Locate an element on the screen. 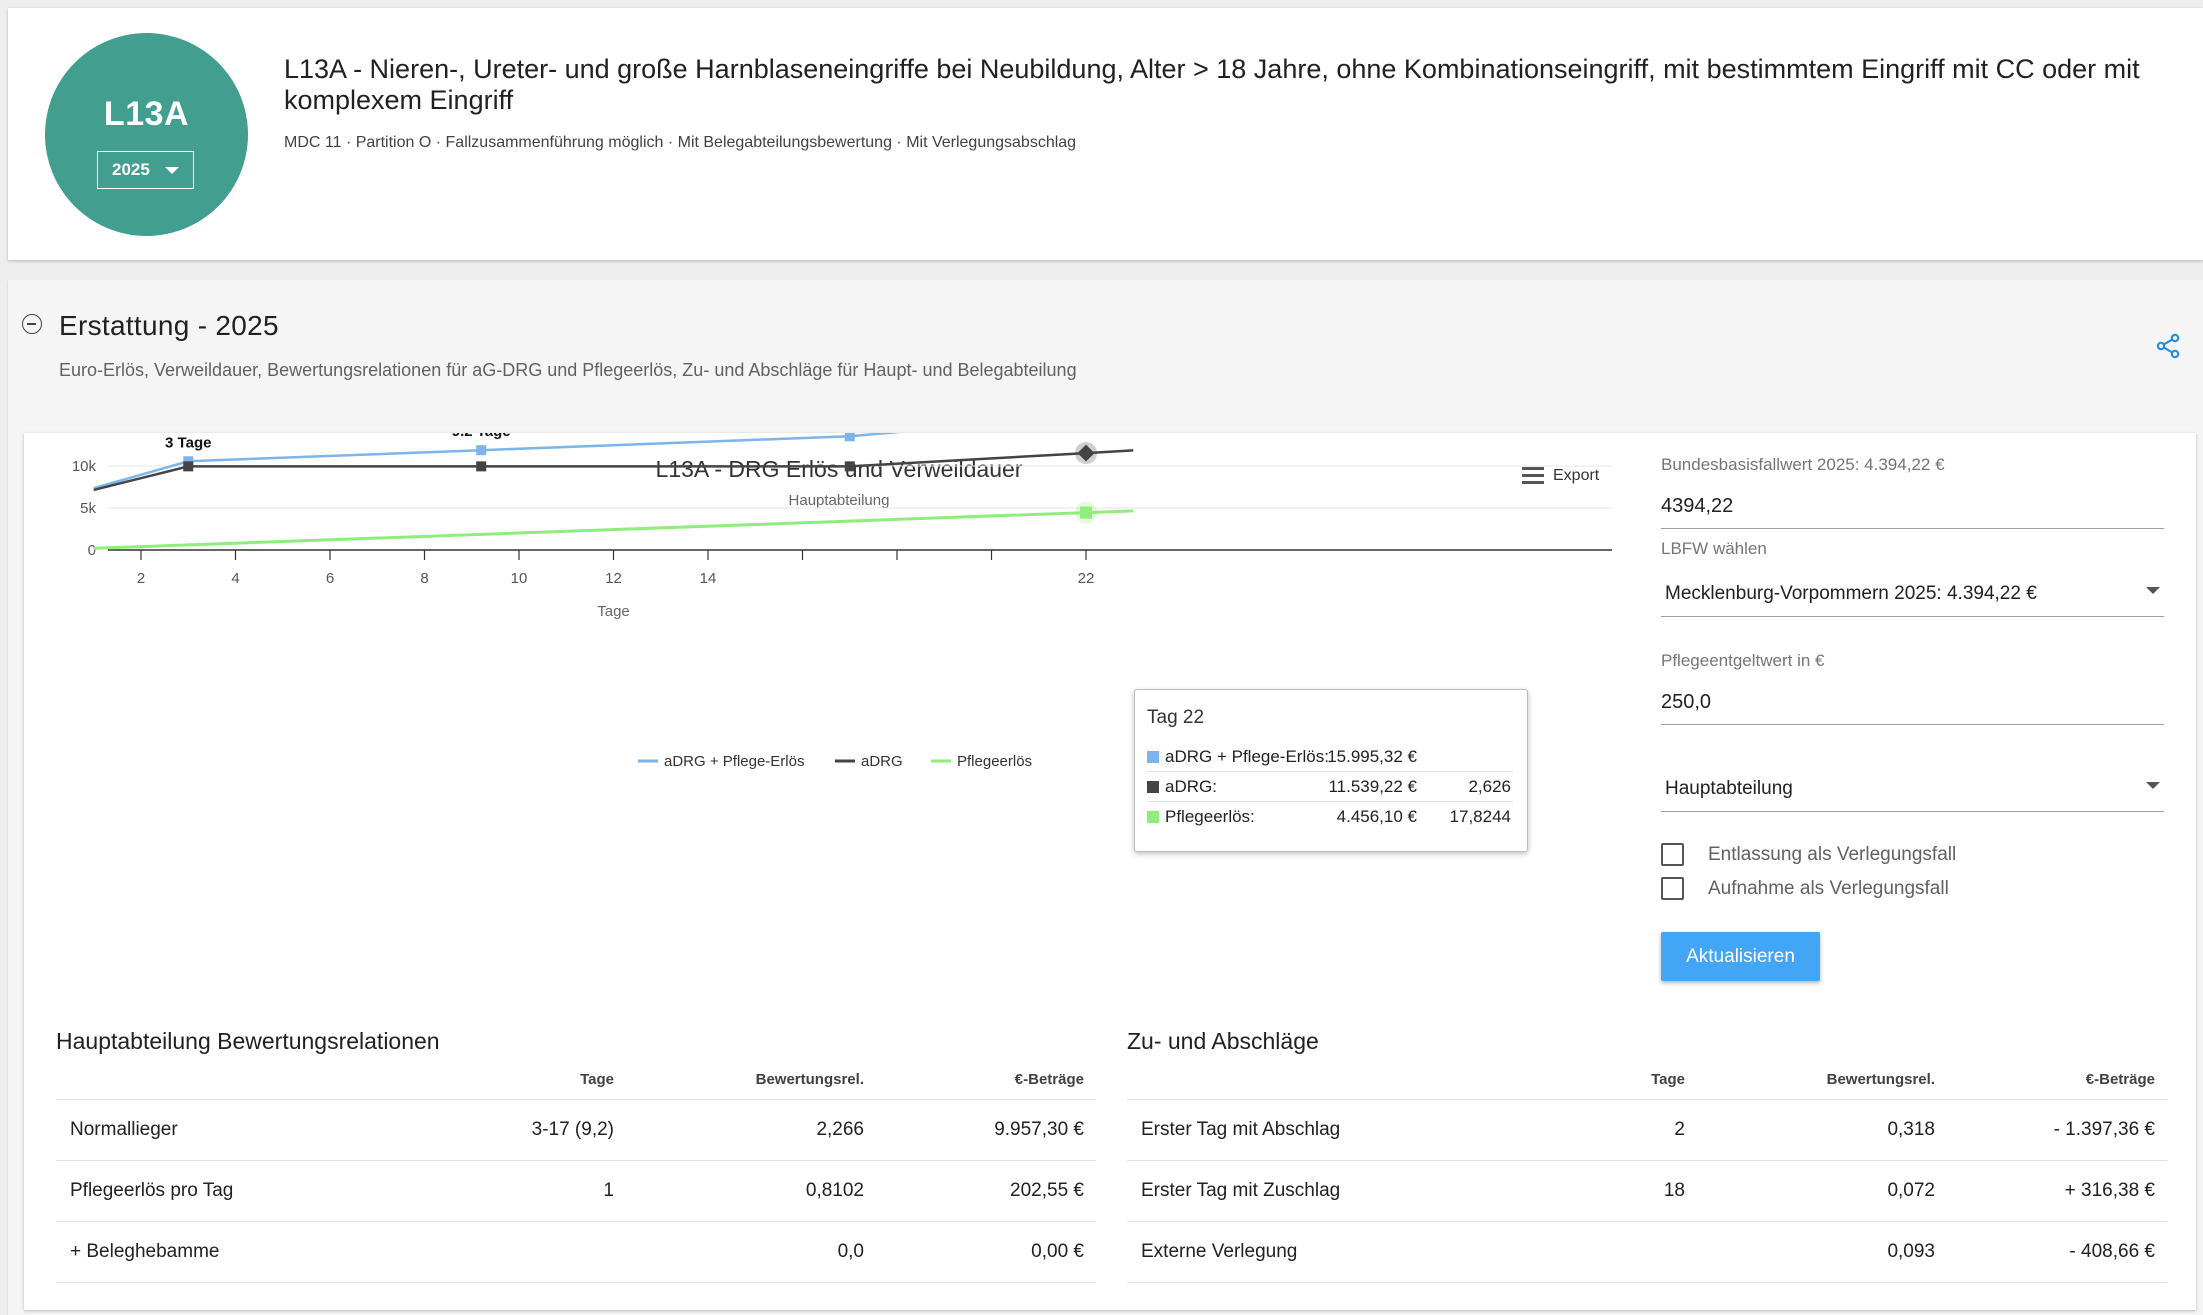 Image resolution: width=2203 pixels, height=1315 pixels. legend-item: Pflegeerlös is located at coordinates (994, 761).